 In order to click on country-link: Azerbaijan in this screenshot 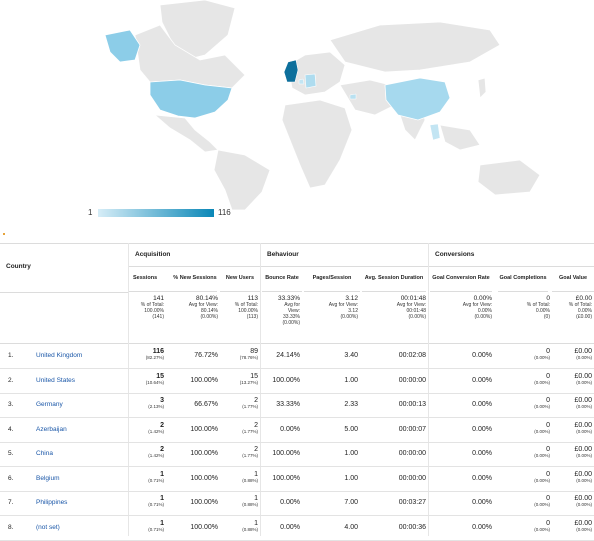, I will do `click(51, 429)`.